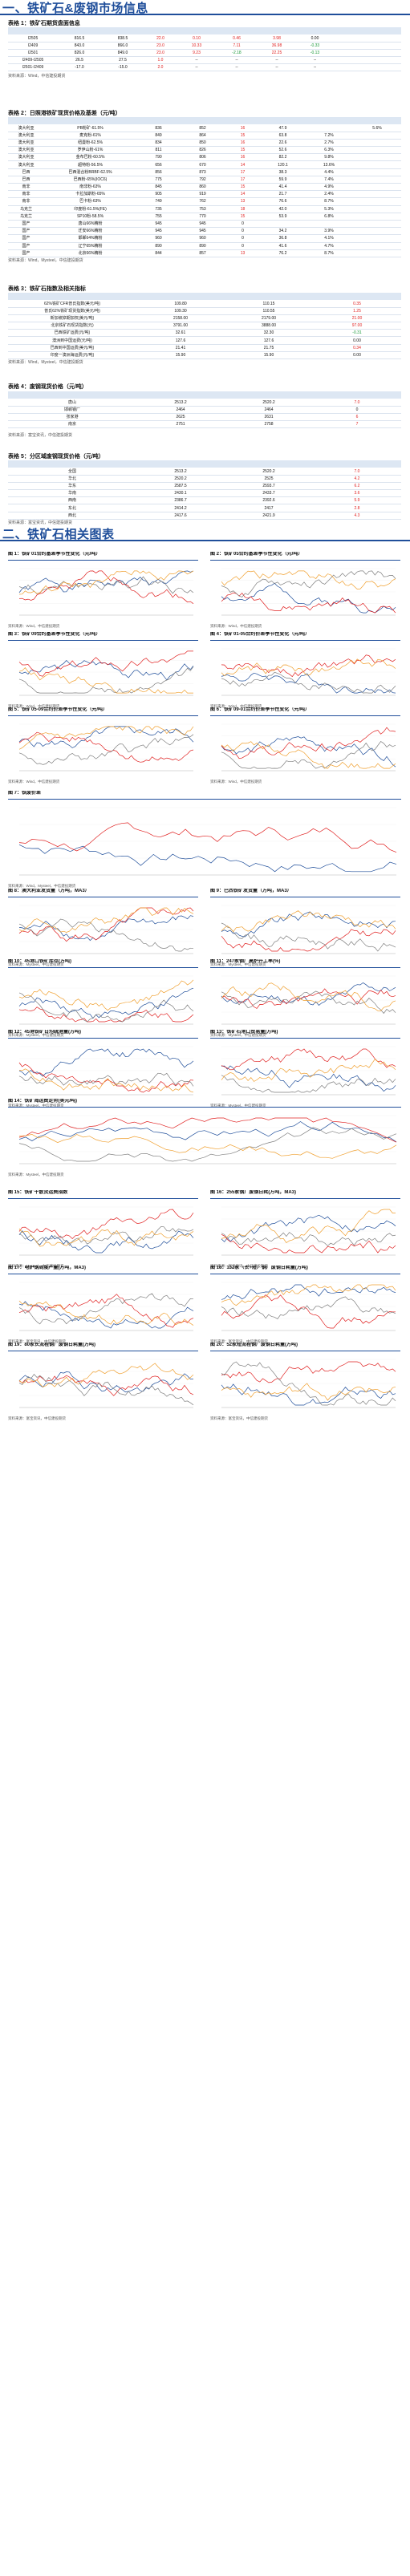 The image size is (410, 2576). What do you see at coordinates (269, 318) in the screenshot?
I see `table-cell: 2179.00` at bounding box center [269, 318].